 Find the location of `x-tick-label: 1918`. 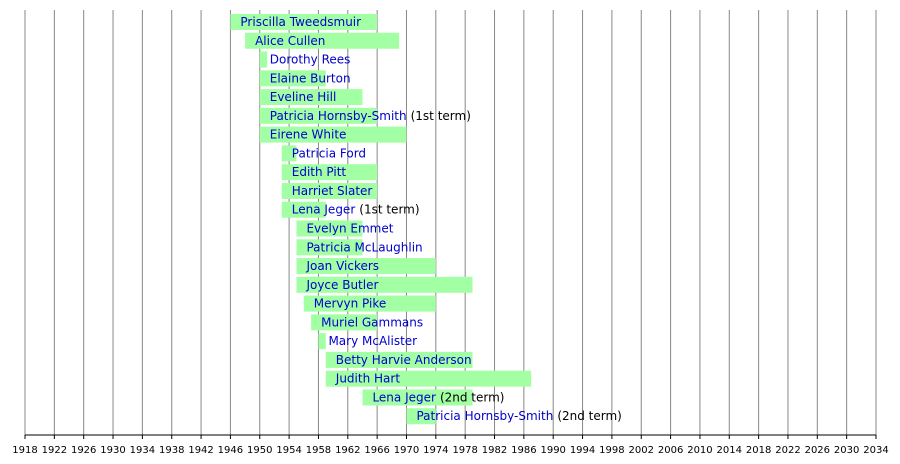

x-tick-label: 1918 is located at coordinates (24, 450).